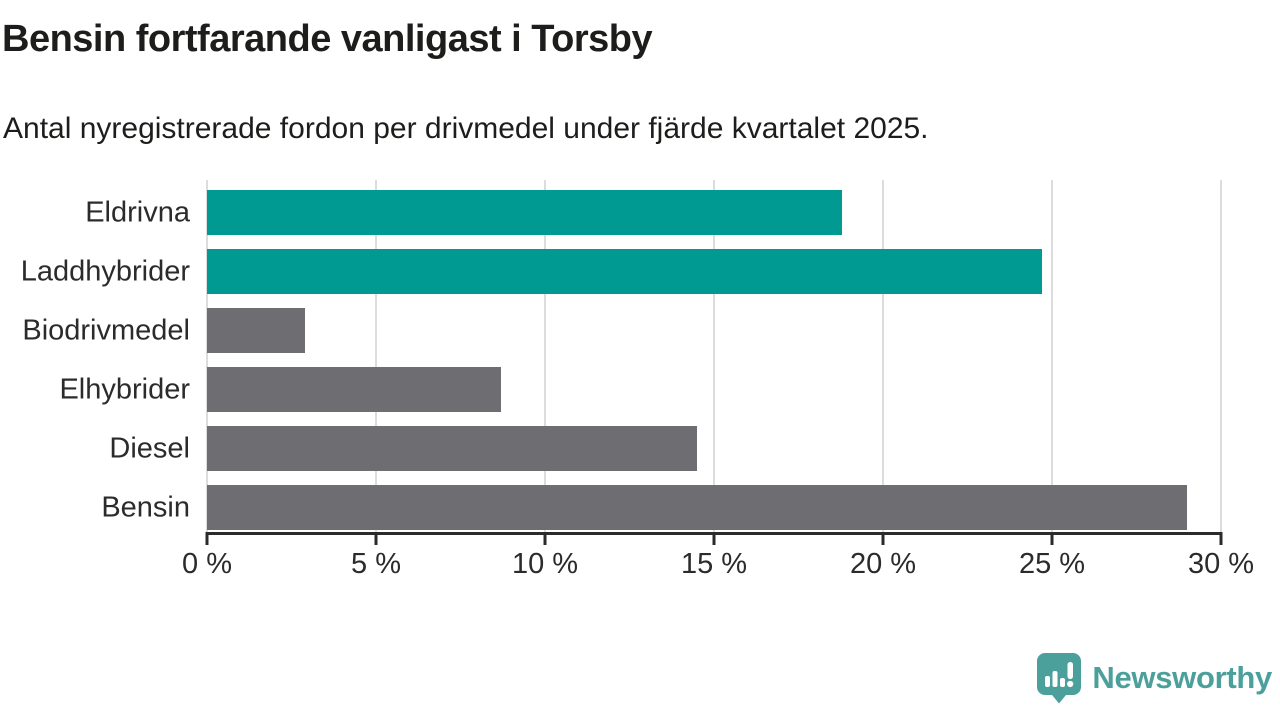 This screenshot has width=1280, height=720. What do you see at coordinates (1221, 564) in the screenshot?
I see `x-tick-label: 30 %` at bounding box center [1221, 564].